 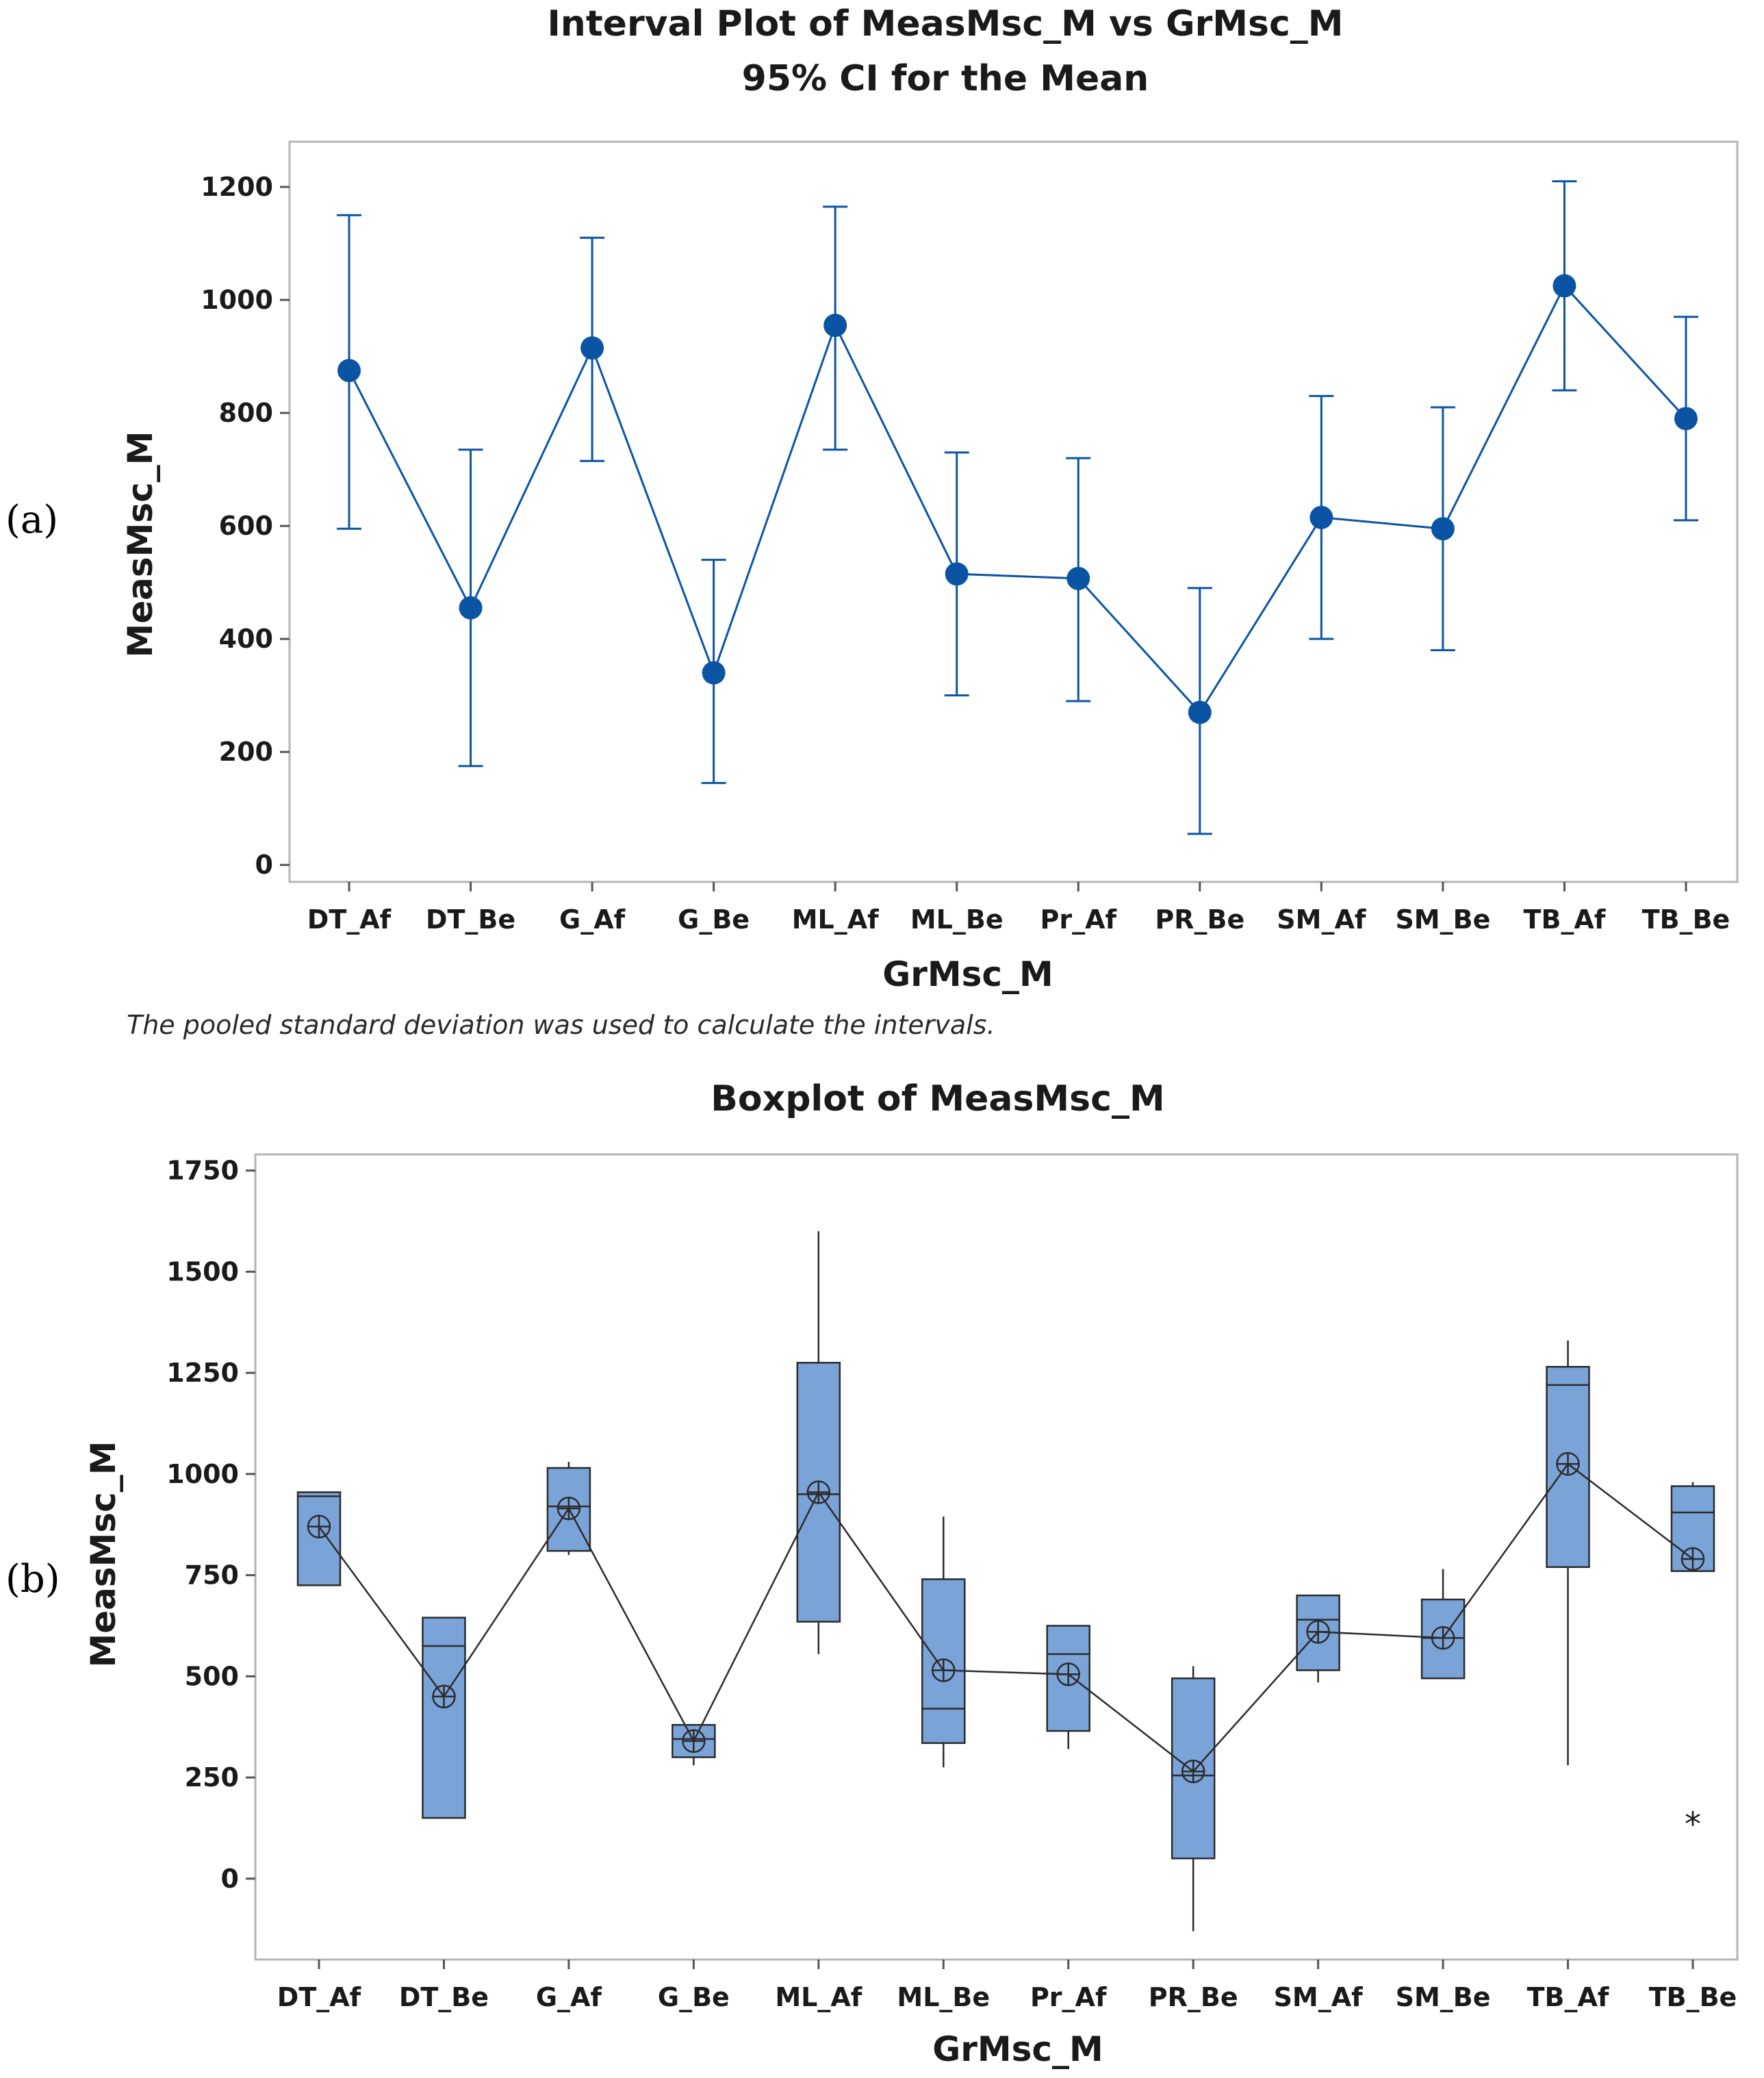 What do you see at coordinates (1443, 529) in the screenshot?
I see `mean-point-sm-be` at bounding box center [1443, 529].